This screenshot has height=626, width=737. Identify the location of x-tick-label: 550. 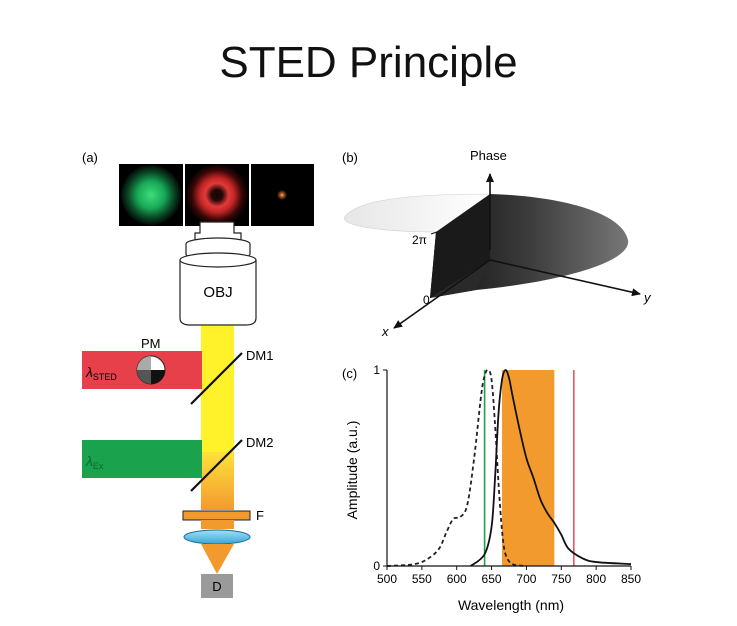
(422, 579).